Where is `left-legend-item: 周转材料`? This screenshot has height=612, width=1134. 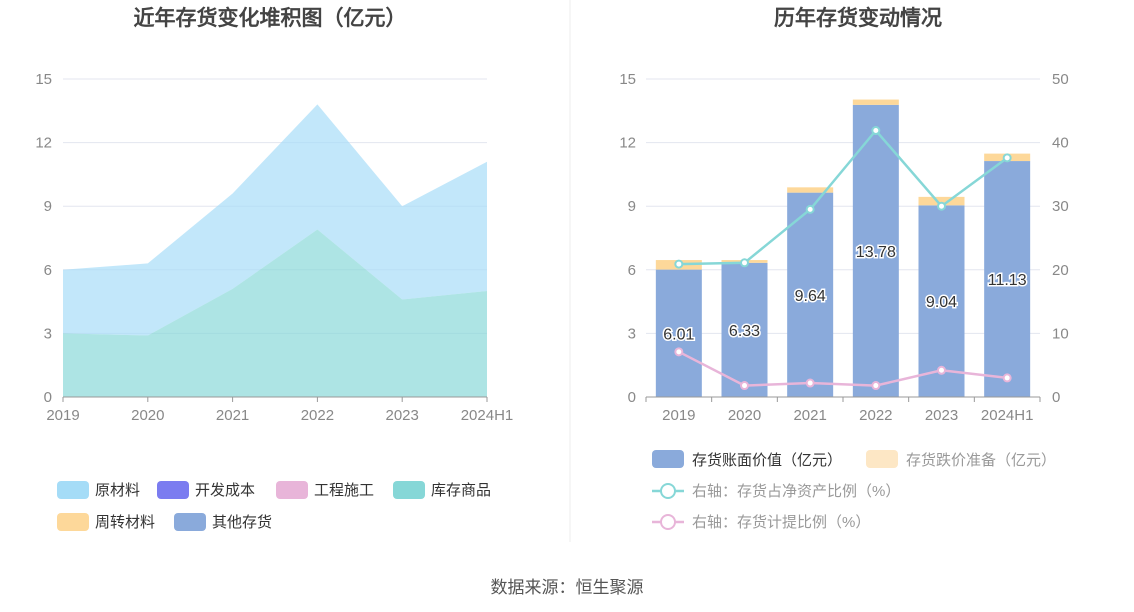 left-legend-item: 周转材料 is located at coordinates (106, 522).